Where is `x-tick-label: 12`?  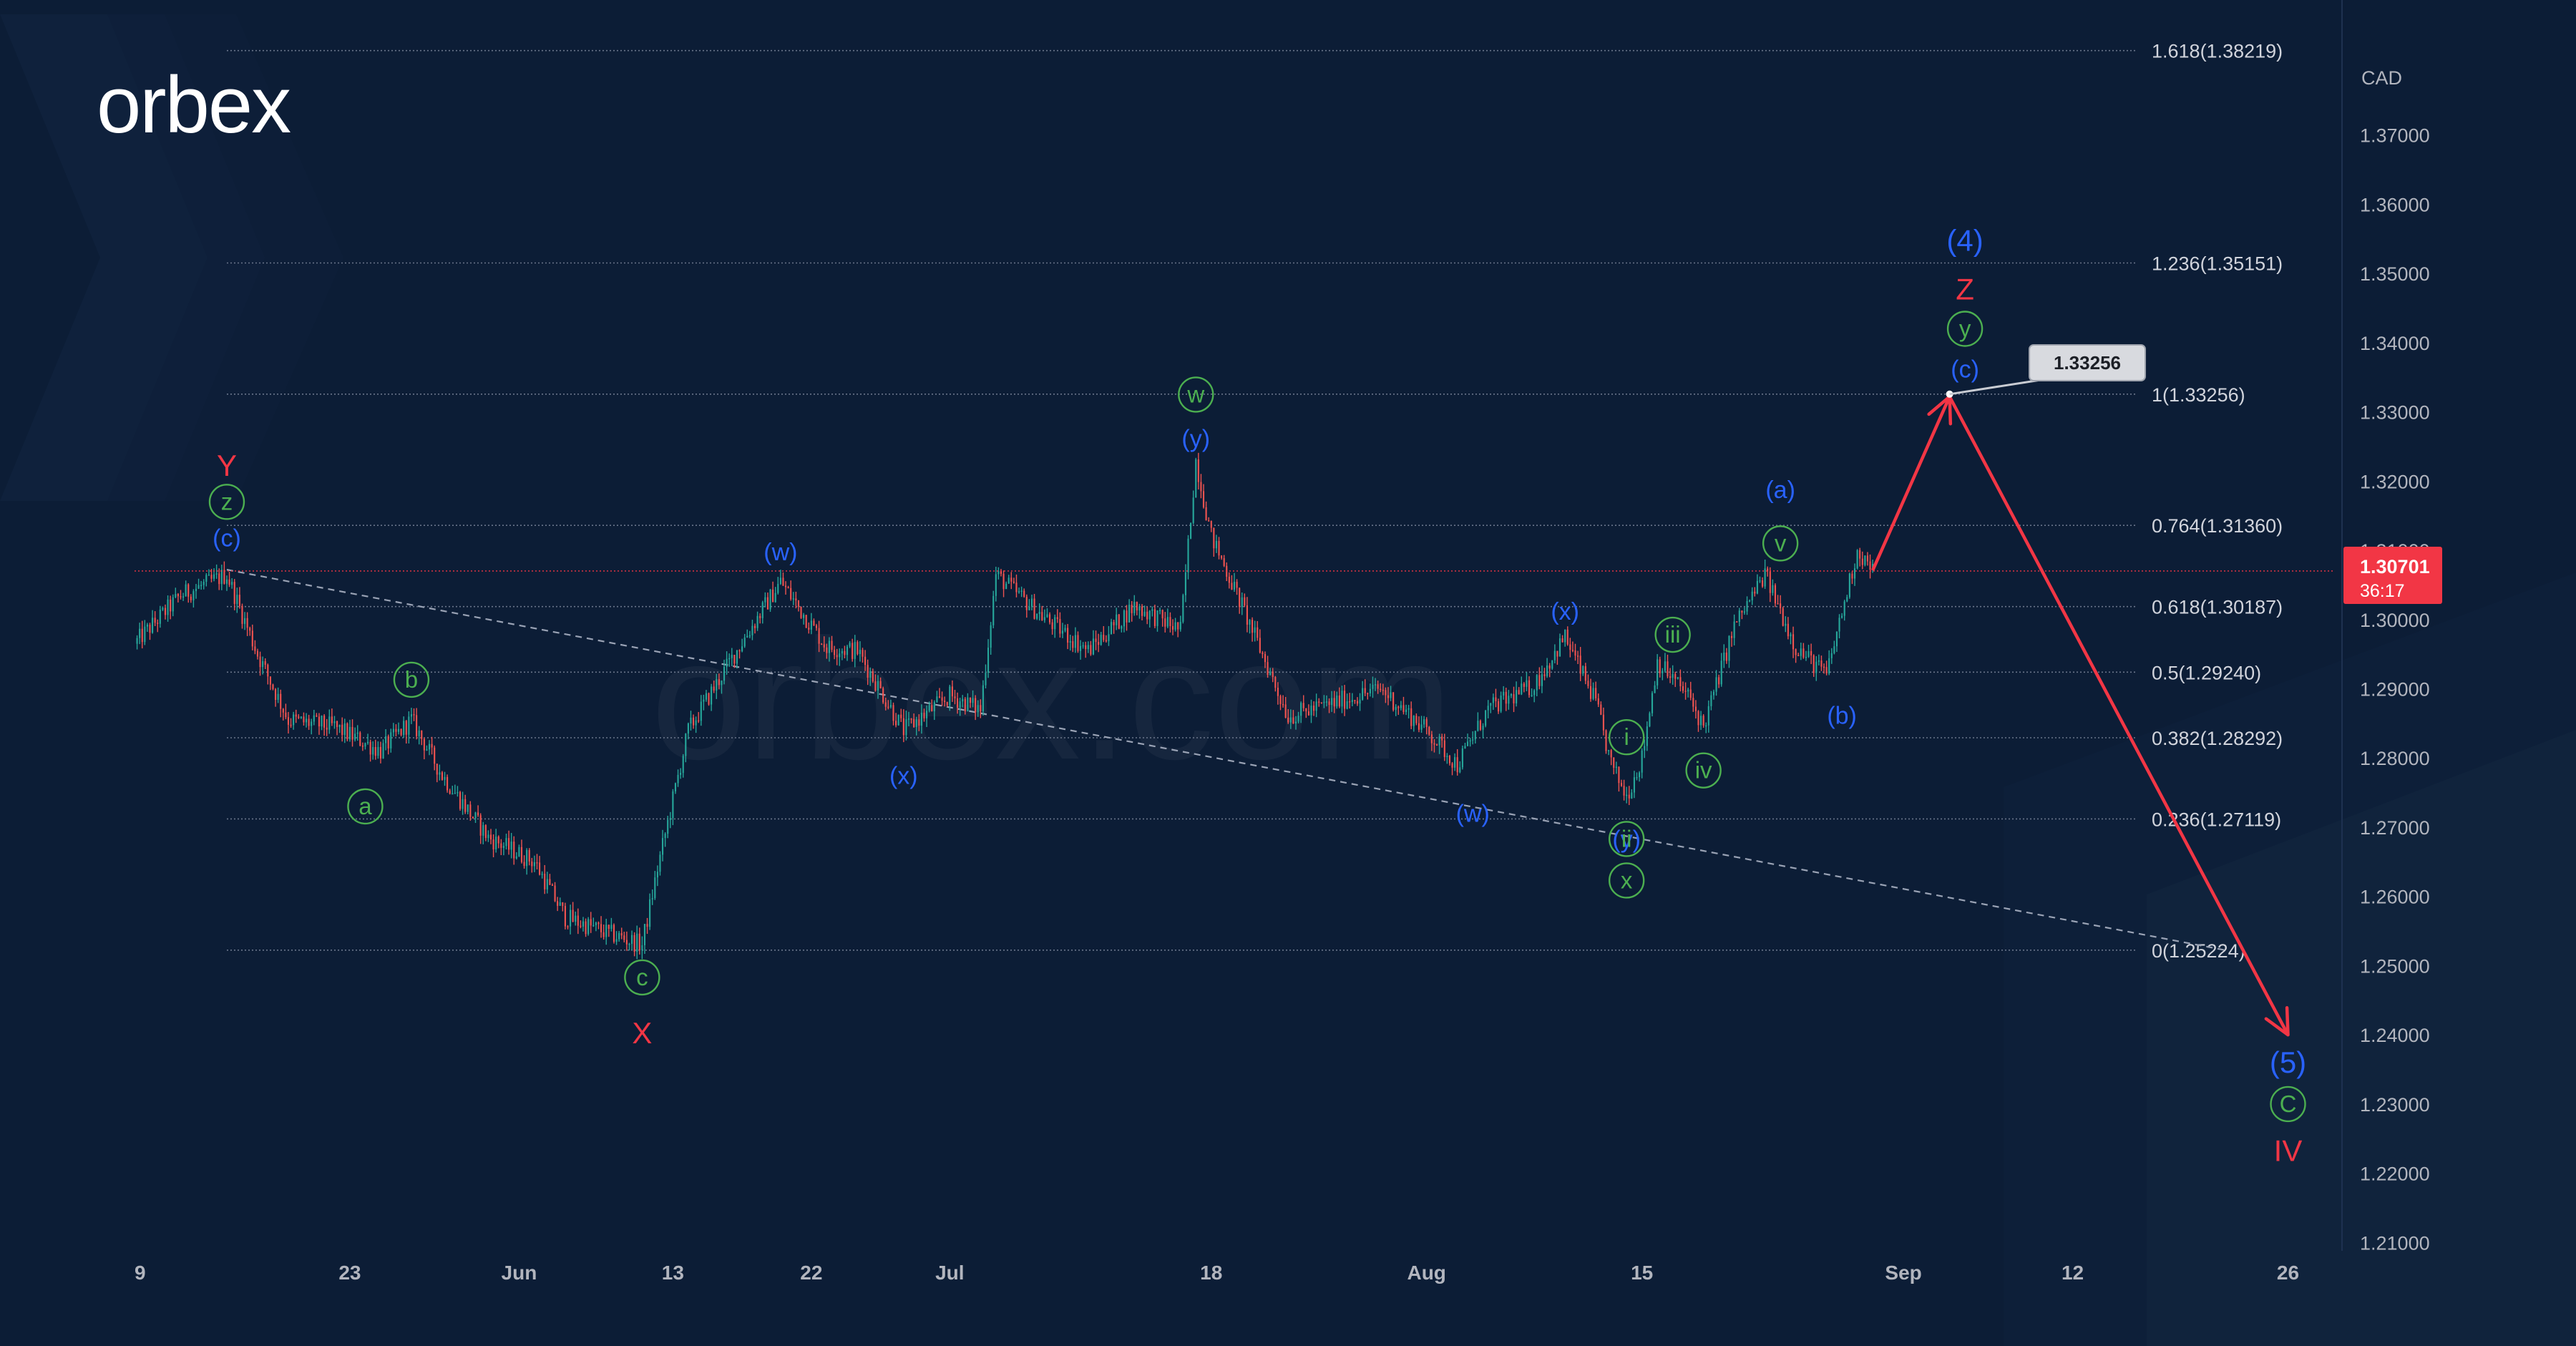
x-tick-label: 12 is located at coordinates (2073, 1273).